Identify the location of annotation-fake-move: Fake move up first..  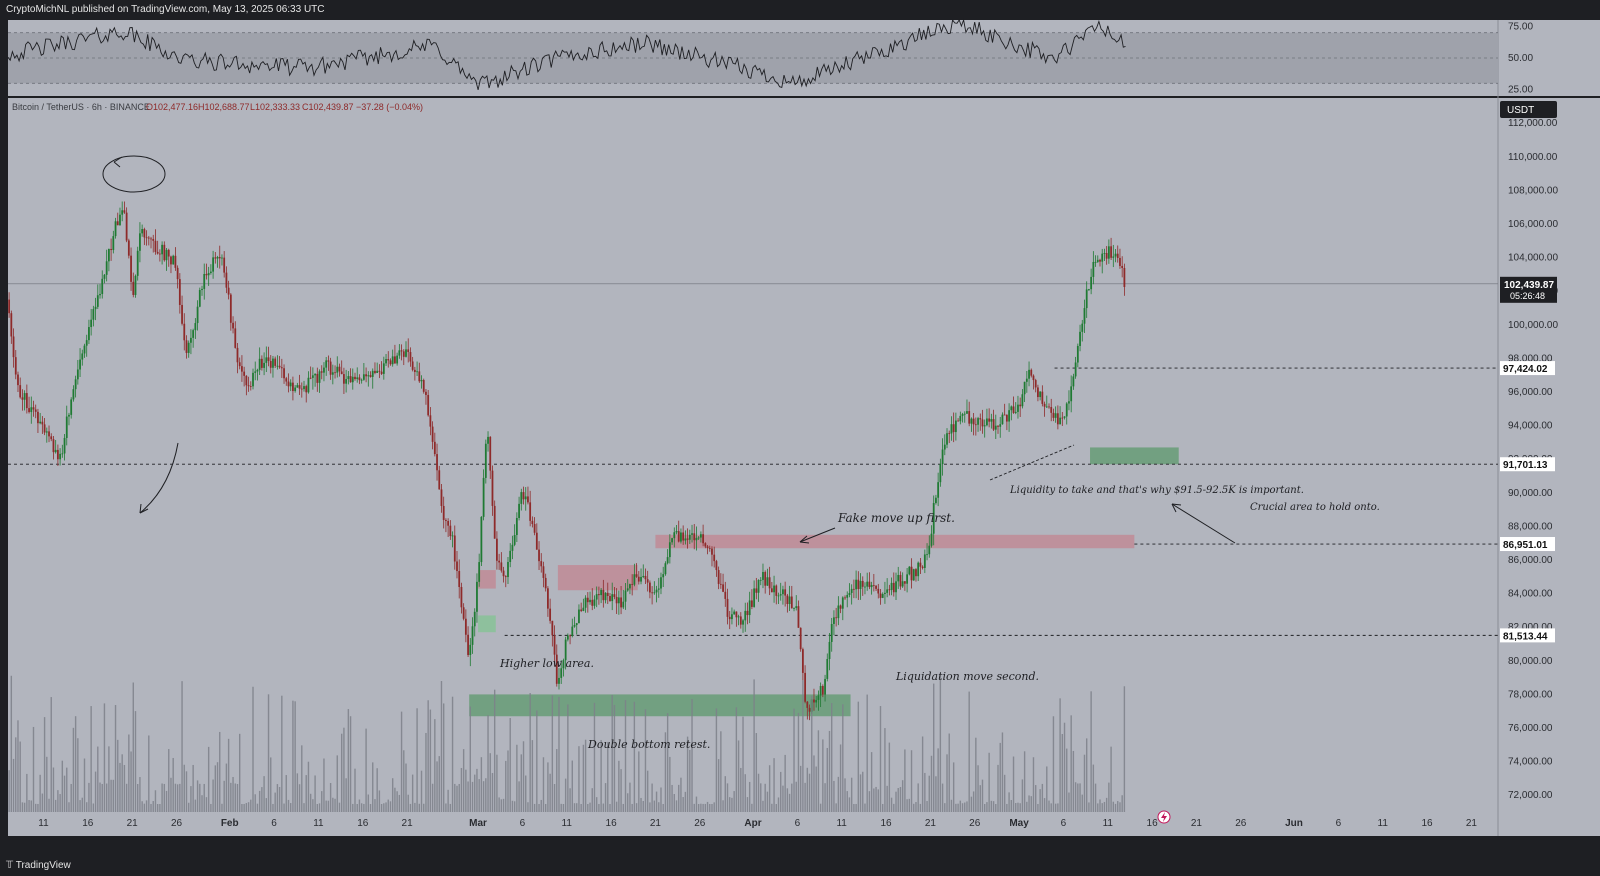
(896, 518).